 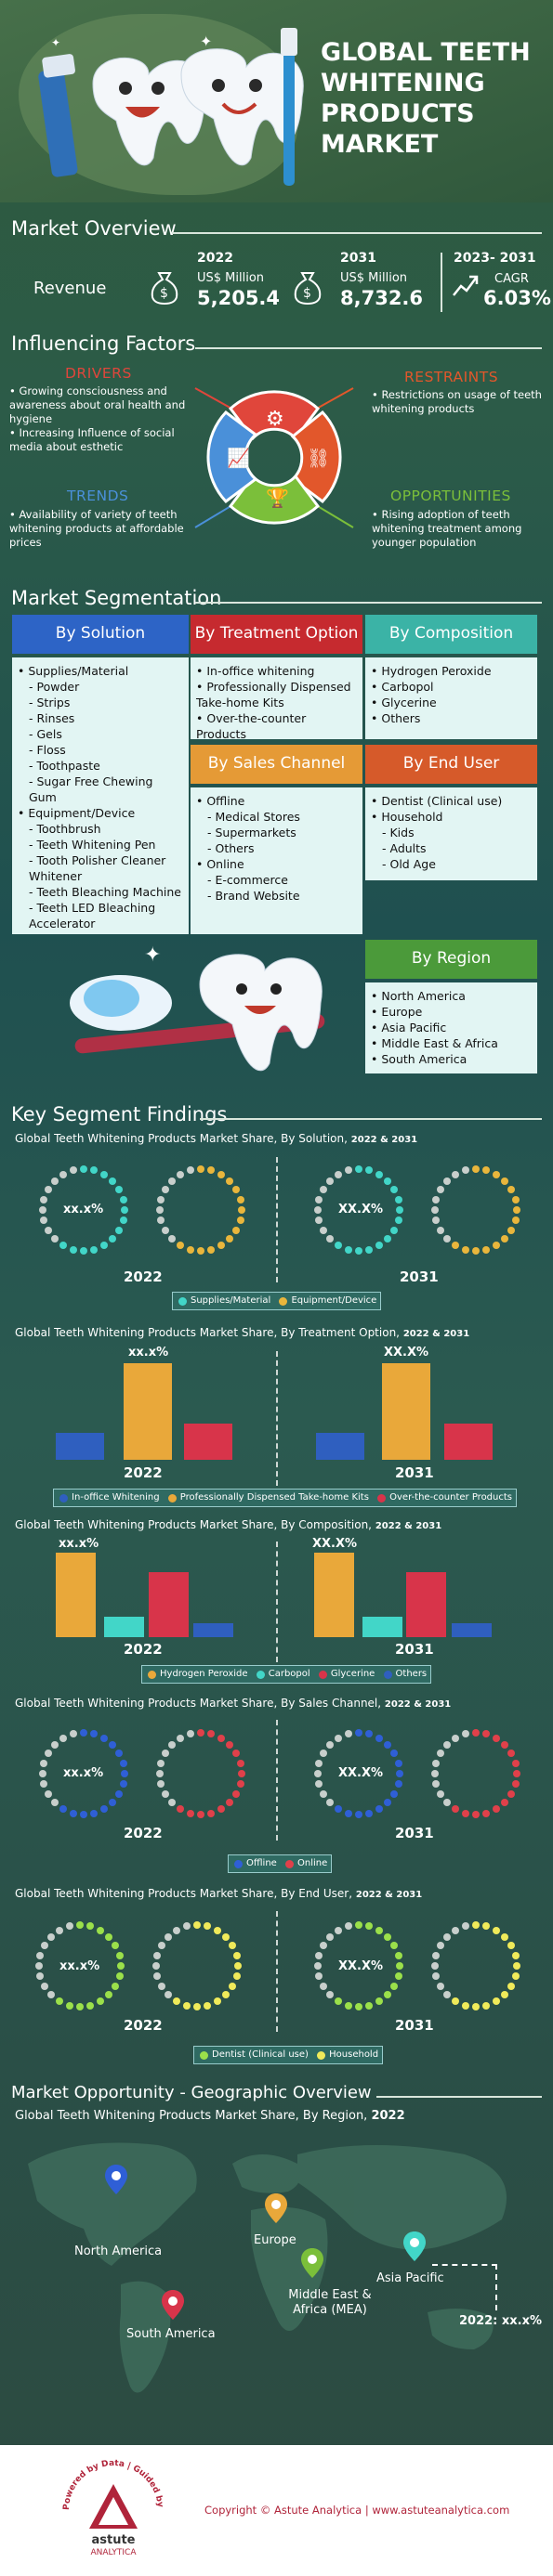 What do you see at coordinates (277, 1219) in the screenshot?
I see `solution-divider` at bounding box center [277, 1219].